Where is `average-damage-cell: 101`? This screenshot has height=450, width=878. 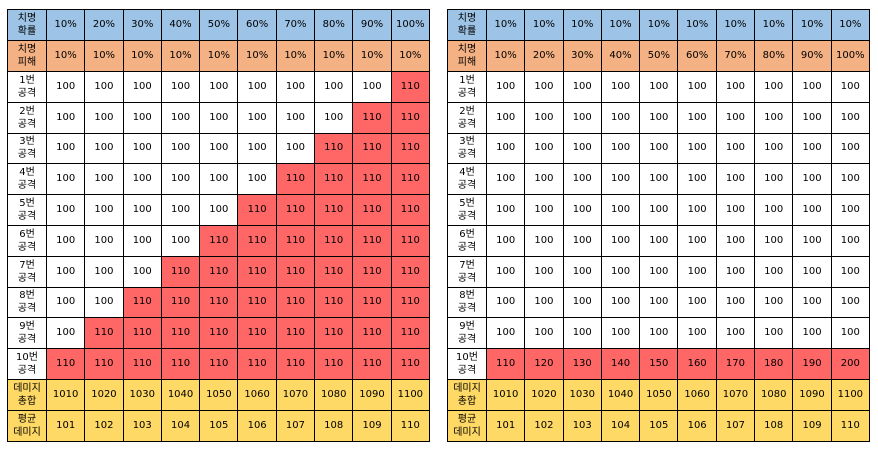
average-damage-cell: 101 is located at coordinates (505, 425).